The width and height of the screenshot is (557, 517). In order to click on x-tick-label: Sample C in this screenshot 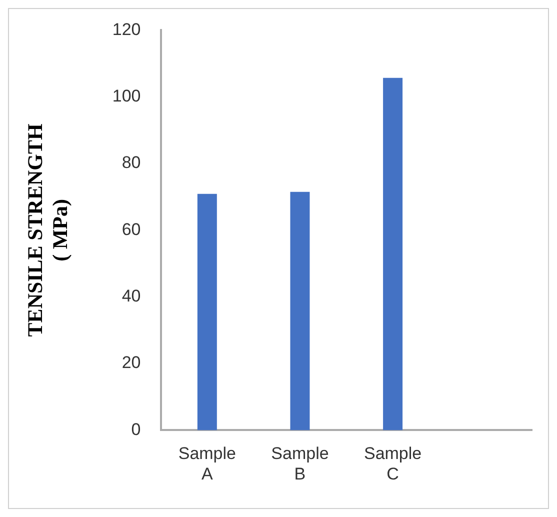, I will do `click(393, 464)`.